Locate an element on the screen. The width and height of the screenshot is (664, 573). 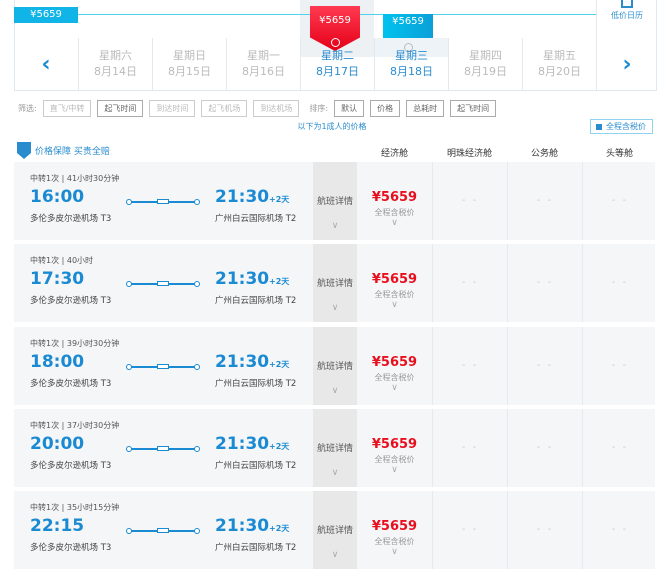
calendar-icon is located at coordinates (627, 4).